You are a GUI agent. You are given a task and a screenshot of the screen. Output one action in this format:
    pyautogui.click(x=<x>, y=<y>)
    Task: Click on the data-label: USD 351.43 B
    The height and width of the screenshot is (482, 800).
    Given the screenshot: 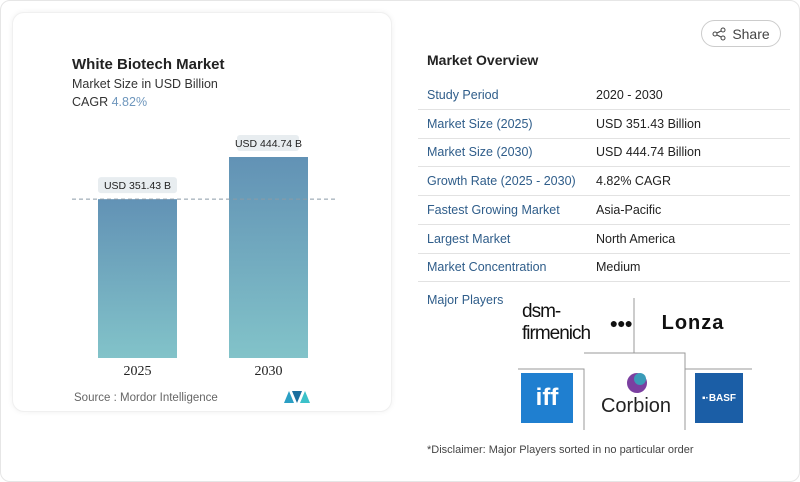 What is the action you would take?
    pyautogui.click(x=137, y=186)
    